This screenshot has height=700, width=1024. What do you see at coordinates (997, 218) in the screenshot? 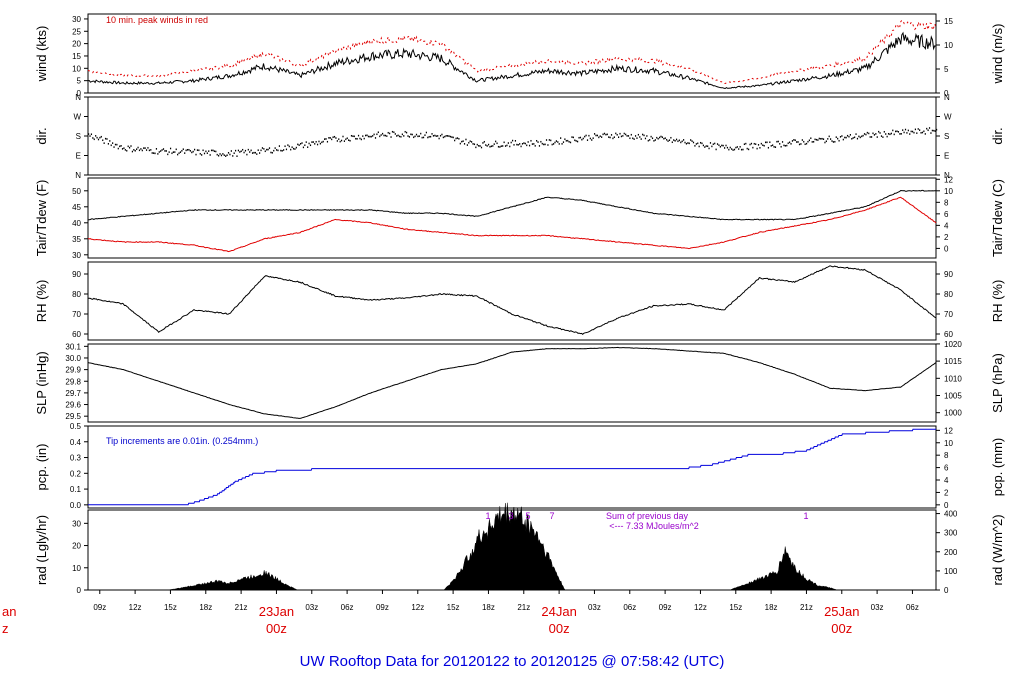
I see `temp-right-axis-label: Tair/Tdew (C)` at bounding box center [997, 218].